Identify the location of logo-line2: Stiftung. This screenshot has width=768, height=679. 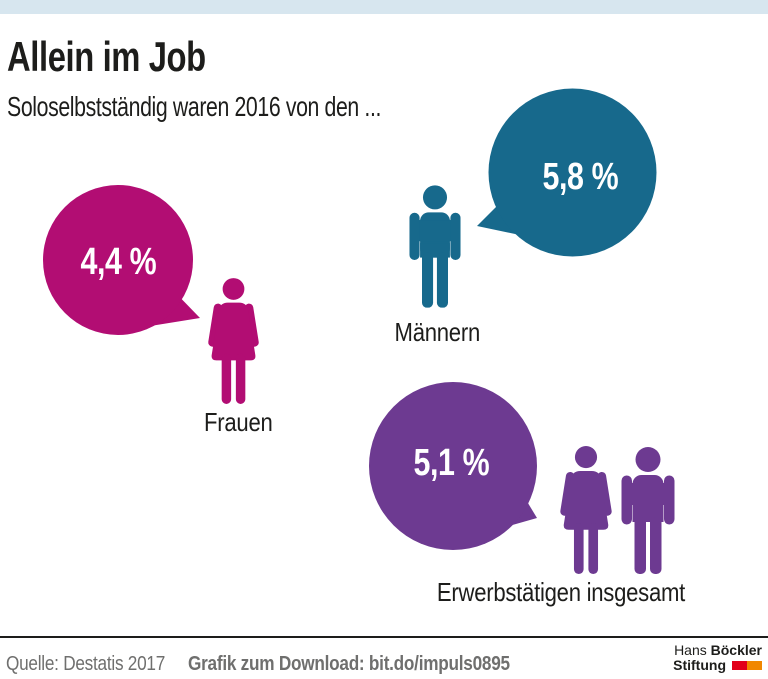
(717, 665).